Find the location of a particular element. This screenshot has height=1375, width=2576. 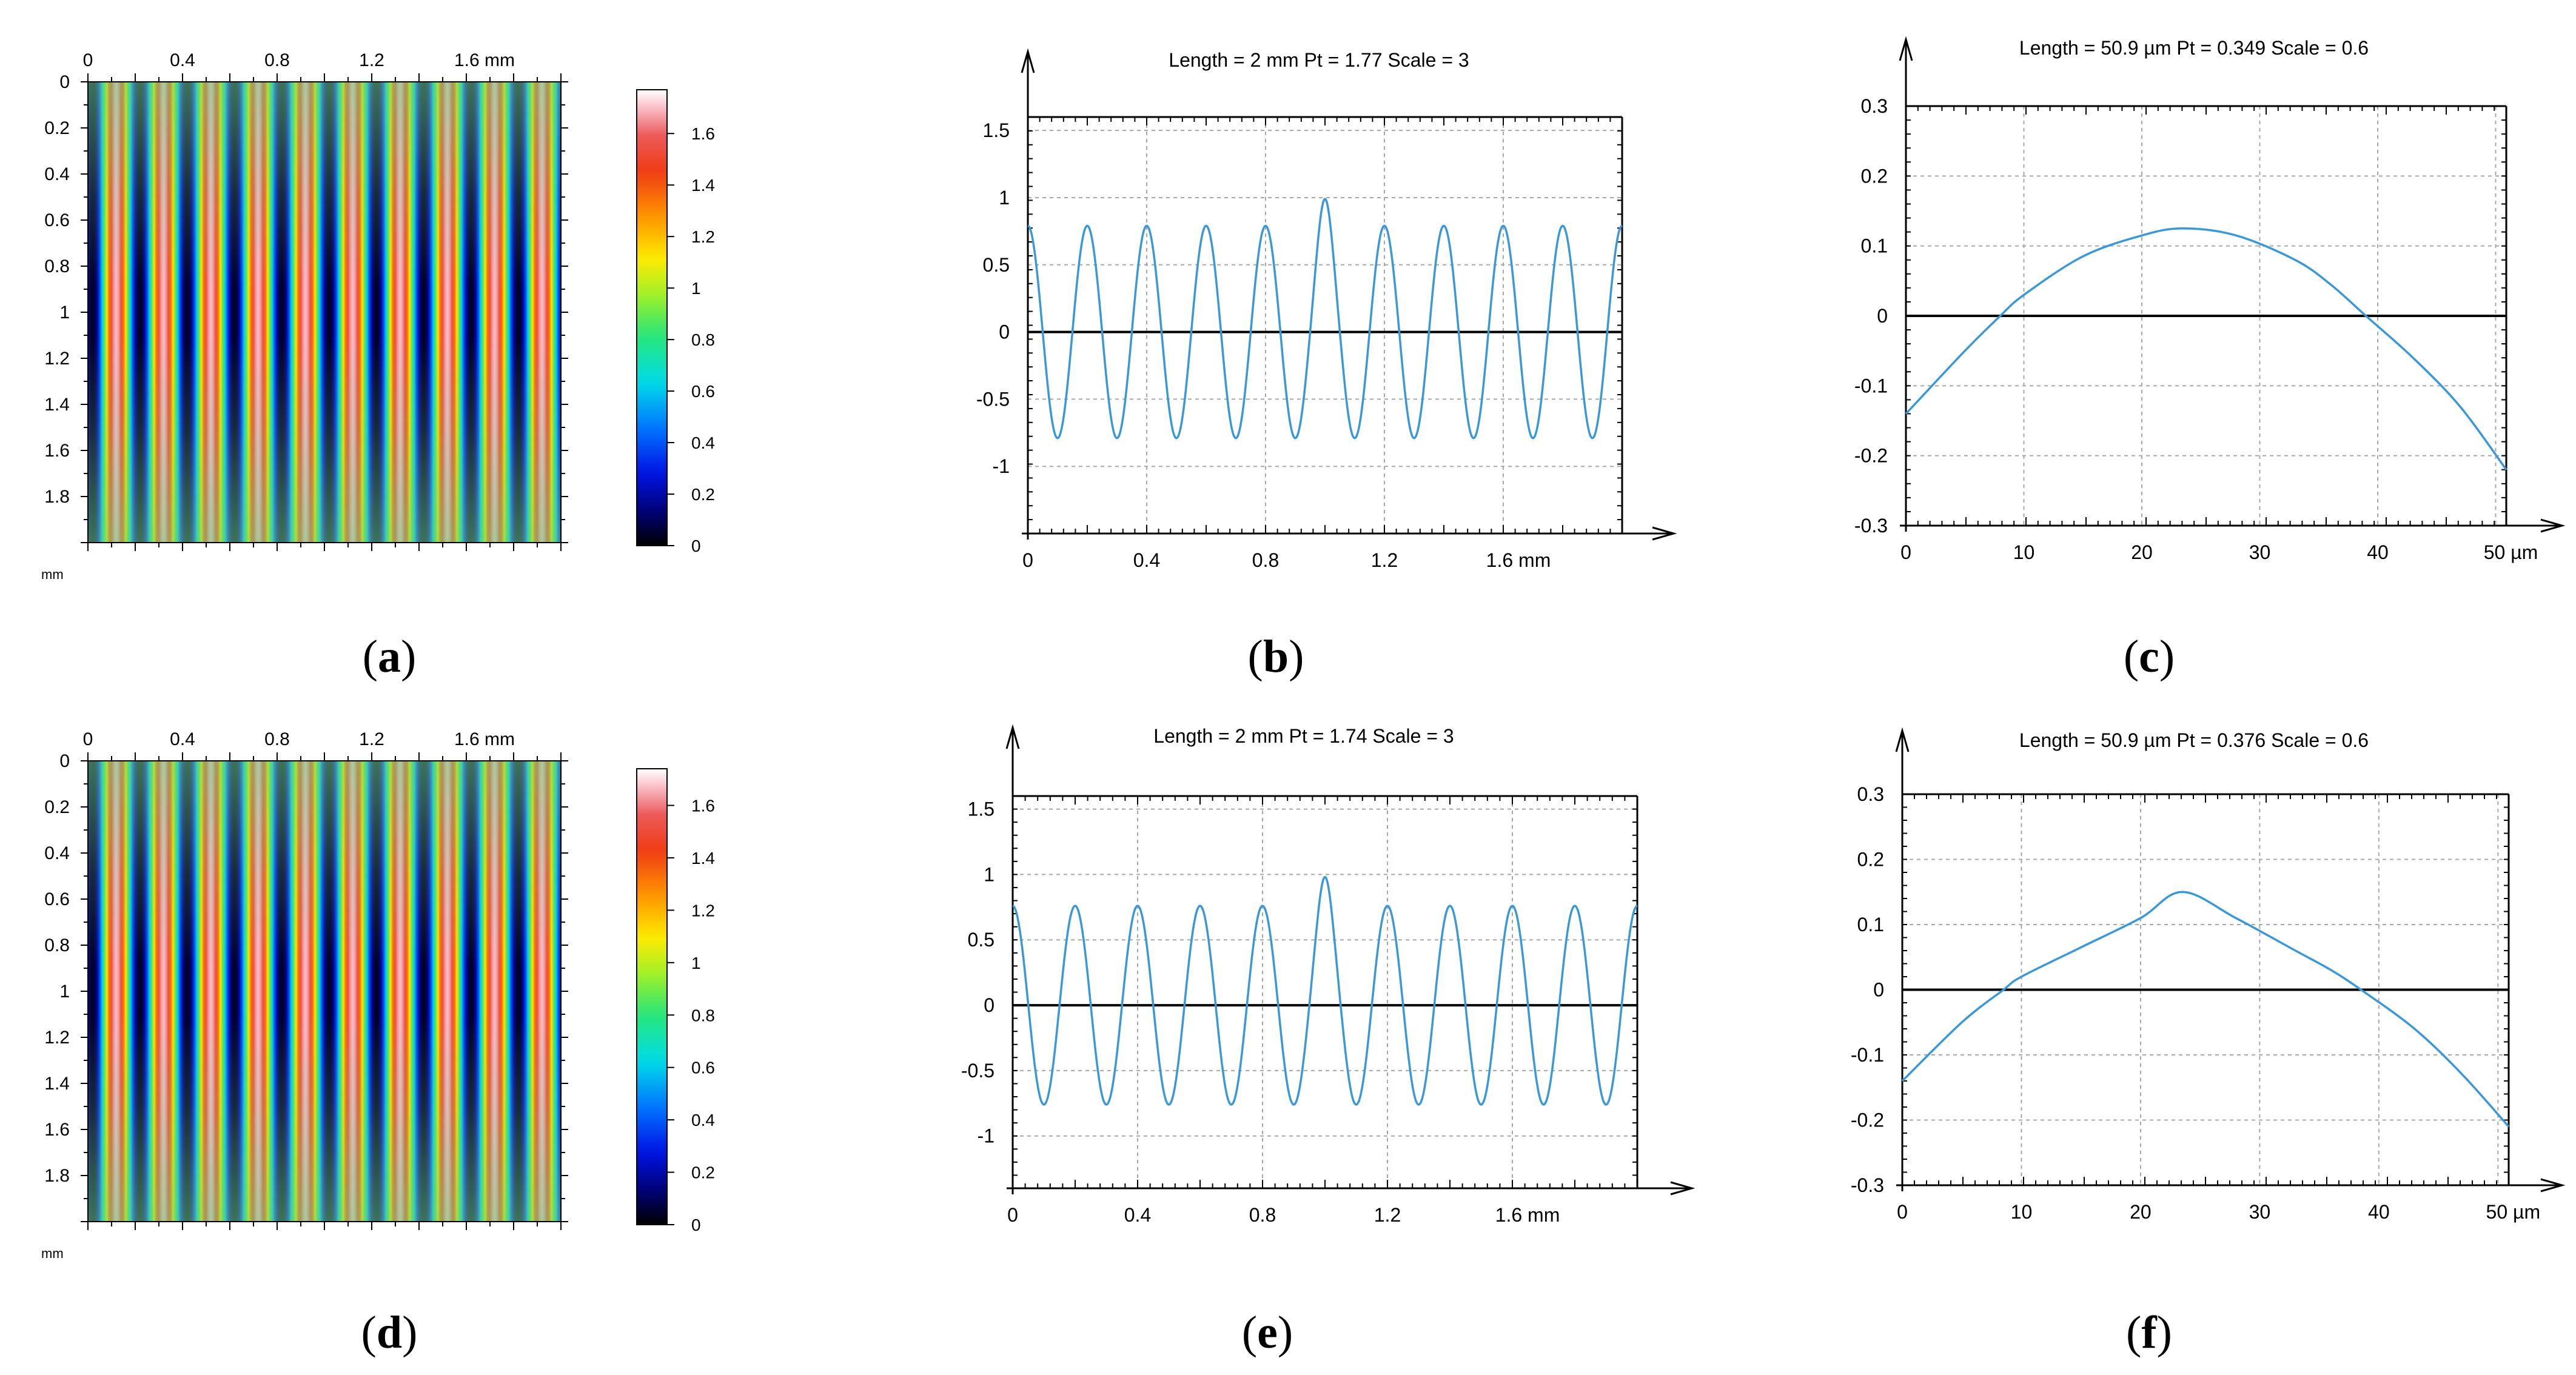

colorbar-tick-label: 1.6 is located at coordinates (703, 133).